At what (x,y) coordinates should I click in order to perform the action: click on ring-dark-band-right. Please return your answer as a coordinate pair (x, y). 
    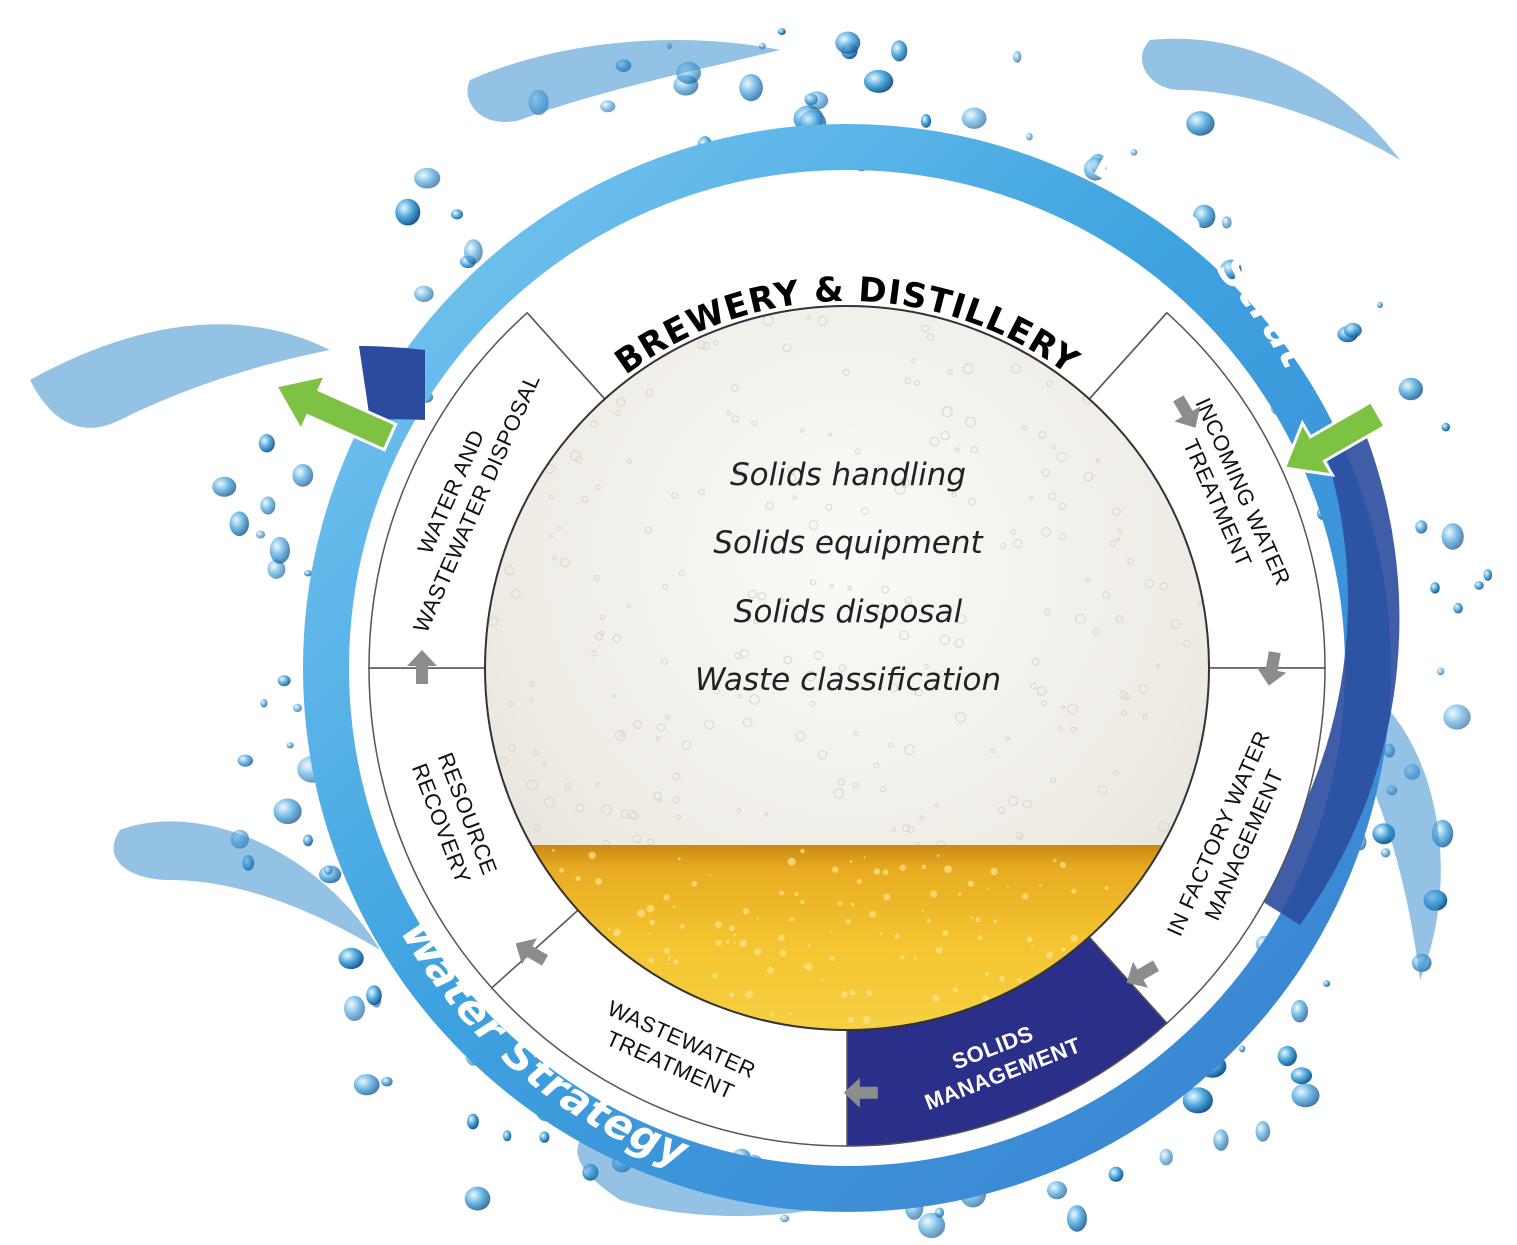
    Looking at the image, I should click on (1326, 672).